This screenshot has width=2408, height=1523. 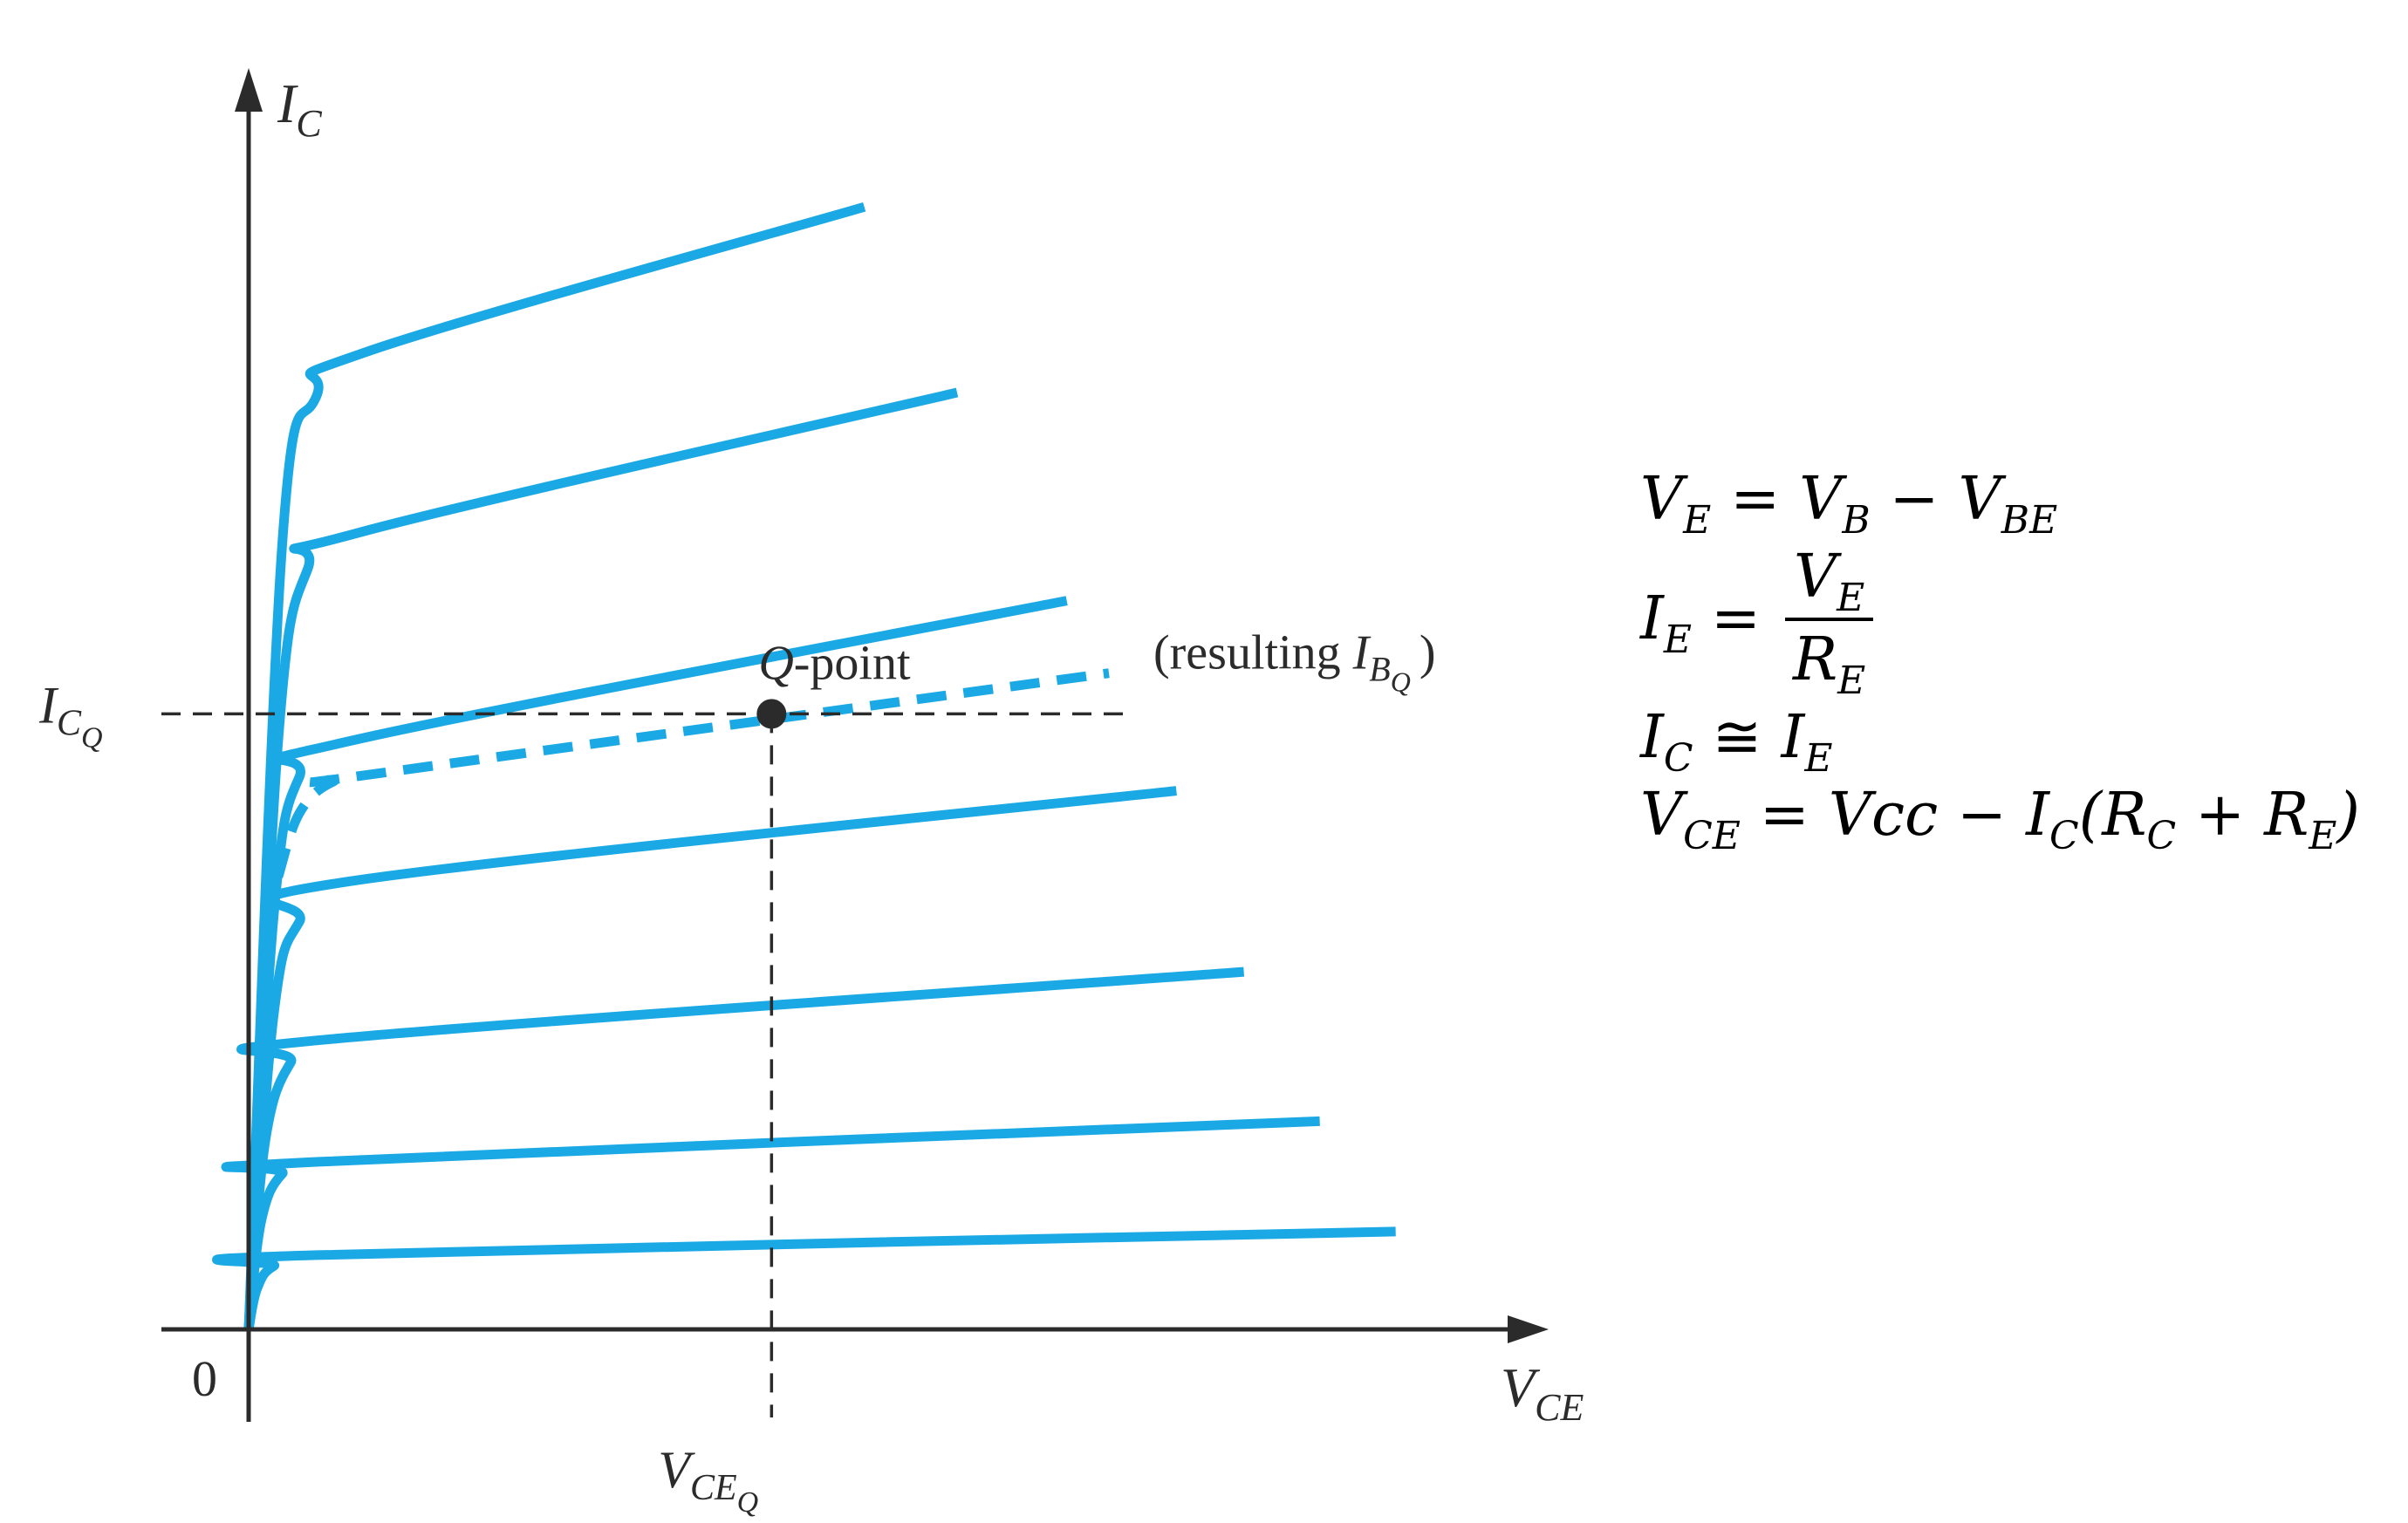 What do you see at coordinates (70, 715) in the screenshot?
I see `icq-label: ICQ` at bounding box center [70, 715].